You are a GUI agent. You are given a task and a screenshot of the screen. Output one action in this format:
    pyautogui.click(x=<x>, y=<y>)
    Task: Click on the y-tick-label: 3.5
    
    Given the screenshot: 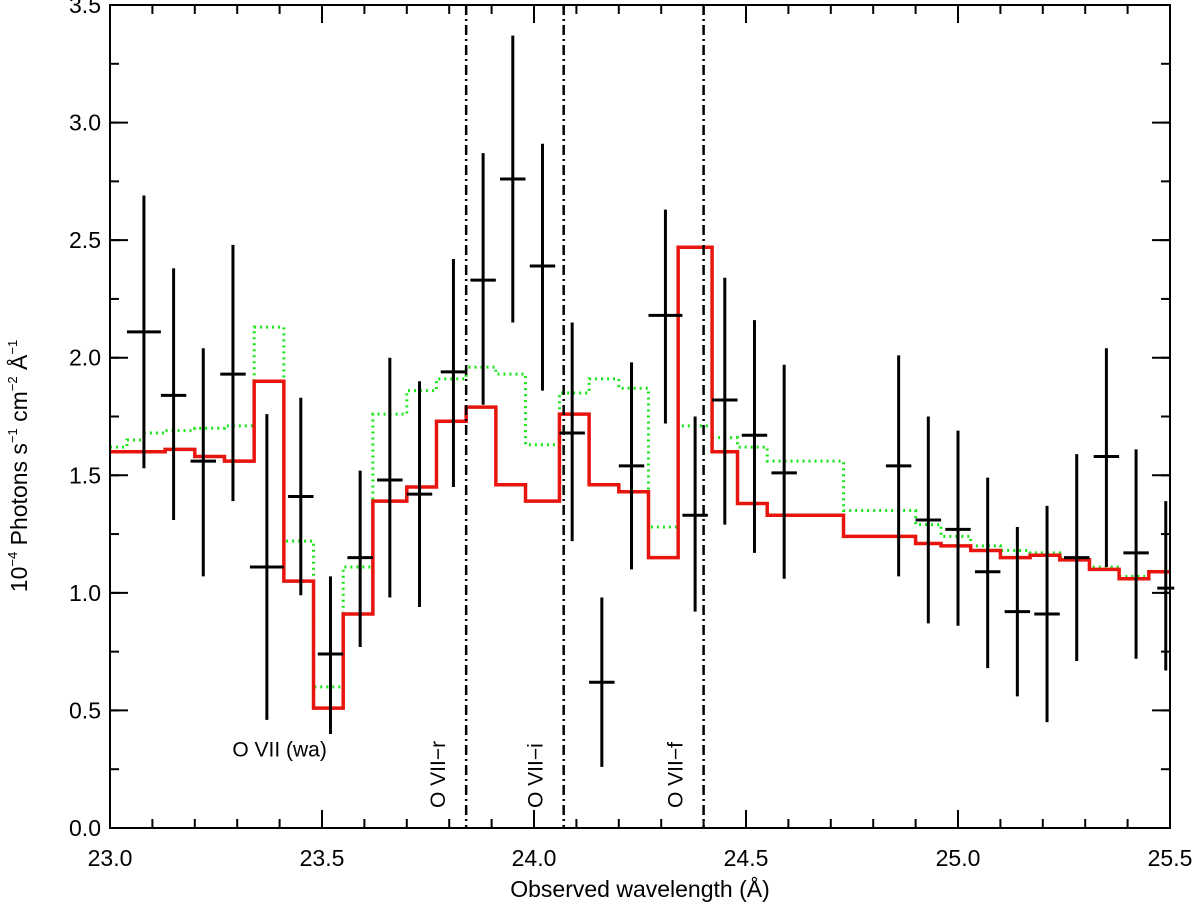 What is the action you would take?
    pyautogui.click(x=85, y=9)
    